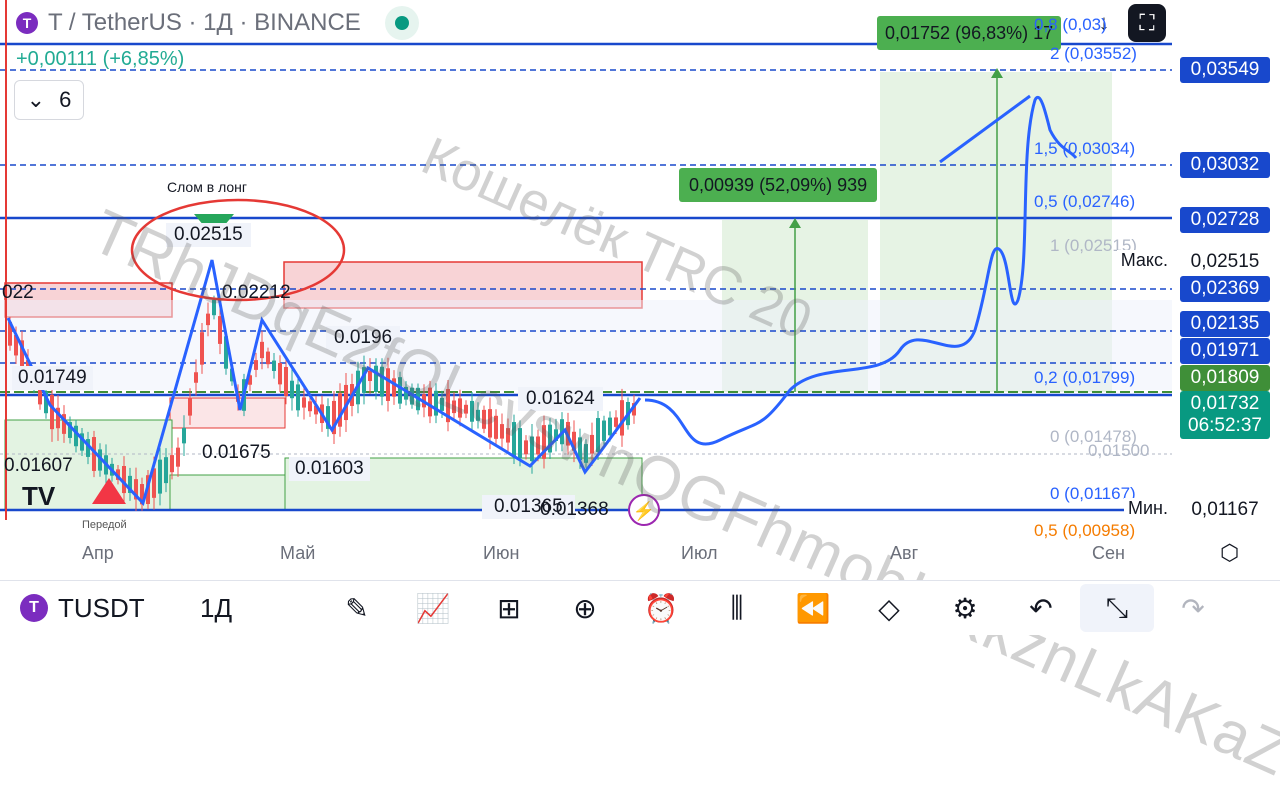 The image size is (1280, 790). I want to click on price-scale-label: 0,01971, so click(1225, 351).